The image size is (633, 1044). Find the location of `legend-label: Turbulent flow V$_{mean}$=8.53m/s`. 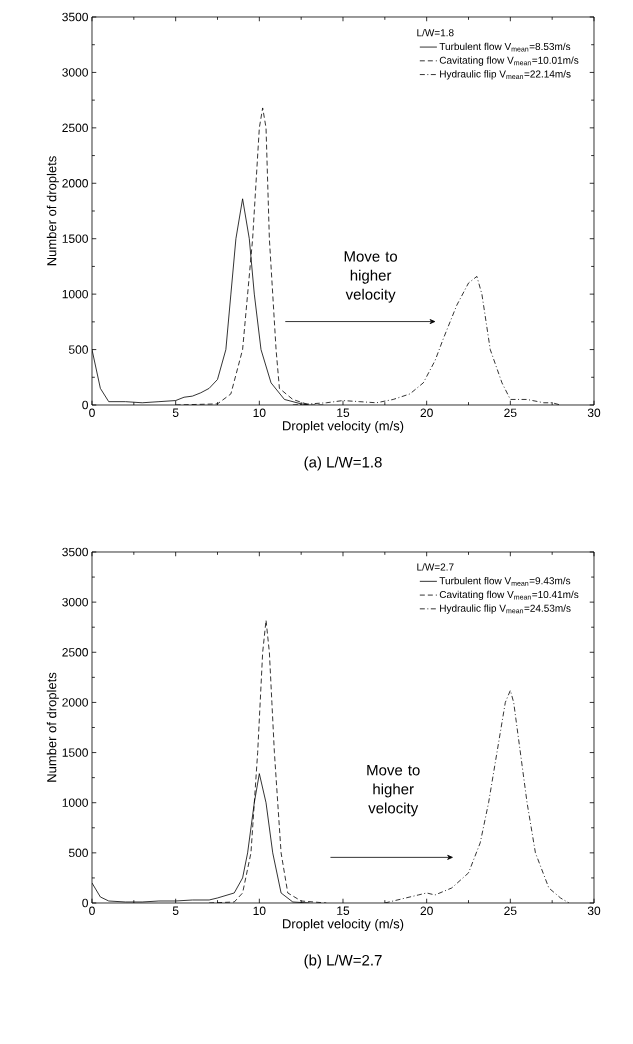

legend-label: Turbulent flow V$_{mean}$=8.53m/s is located at coordinates (505, 47).